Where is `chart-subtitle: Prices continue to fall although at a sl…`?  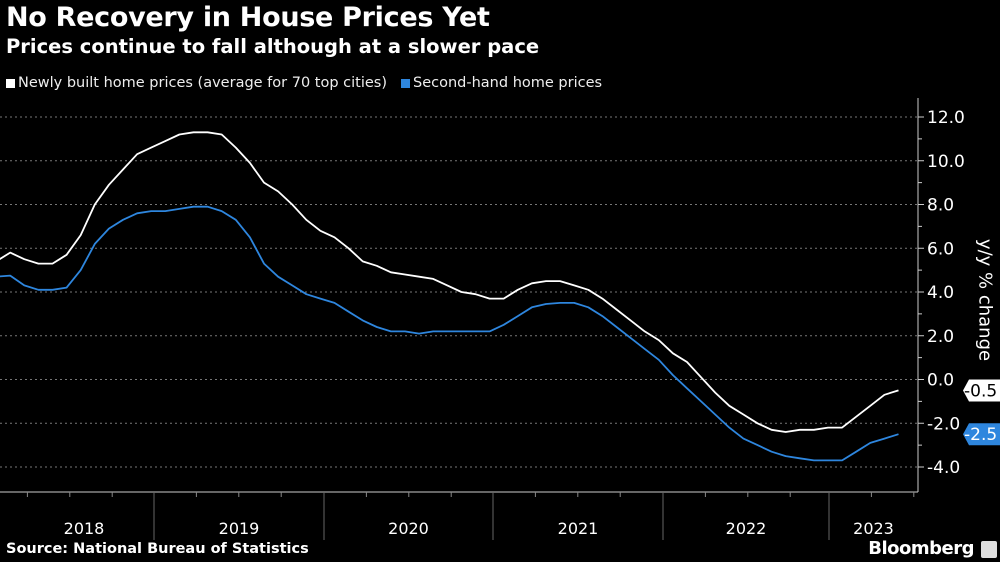 chart-subtitle: Prices continue to fall although at a sl… is located at coordinates (273, 46).